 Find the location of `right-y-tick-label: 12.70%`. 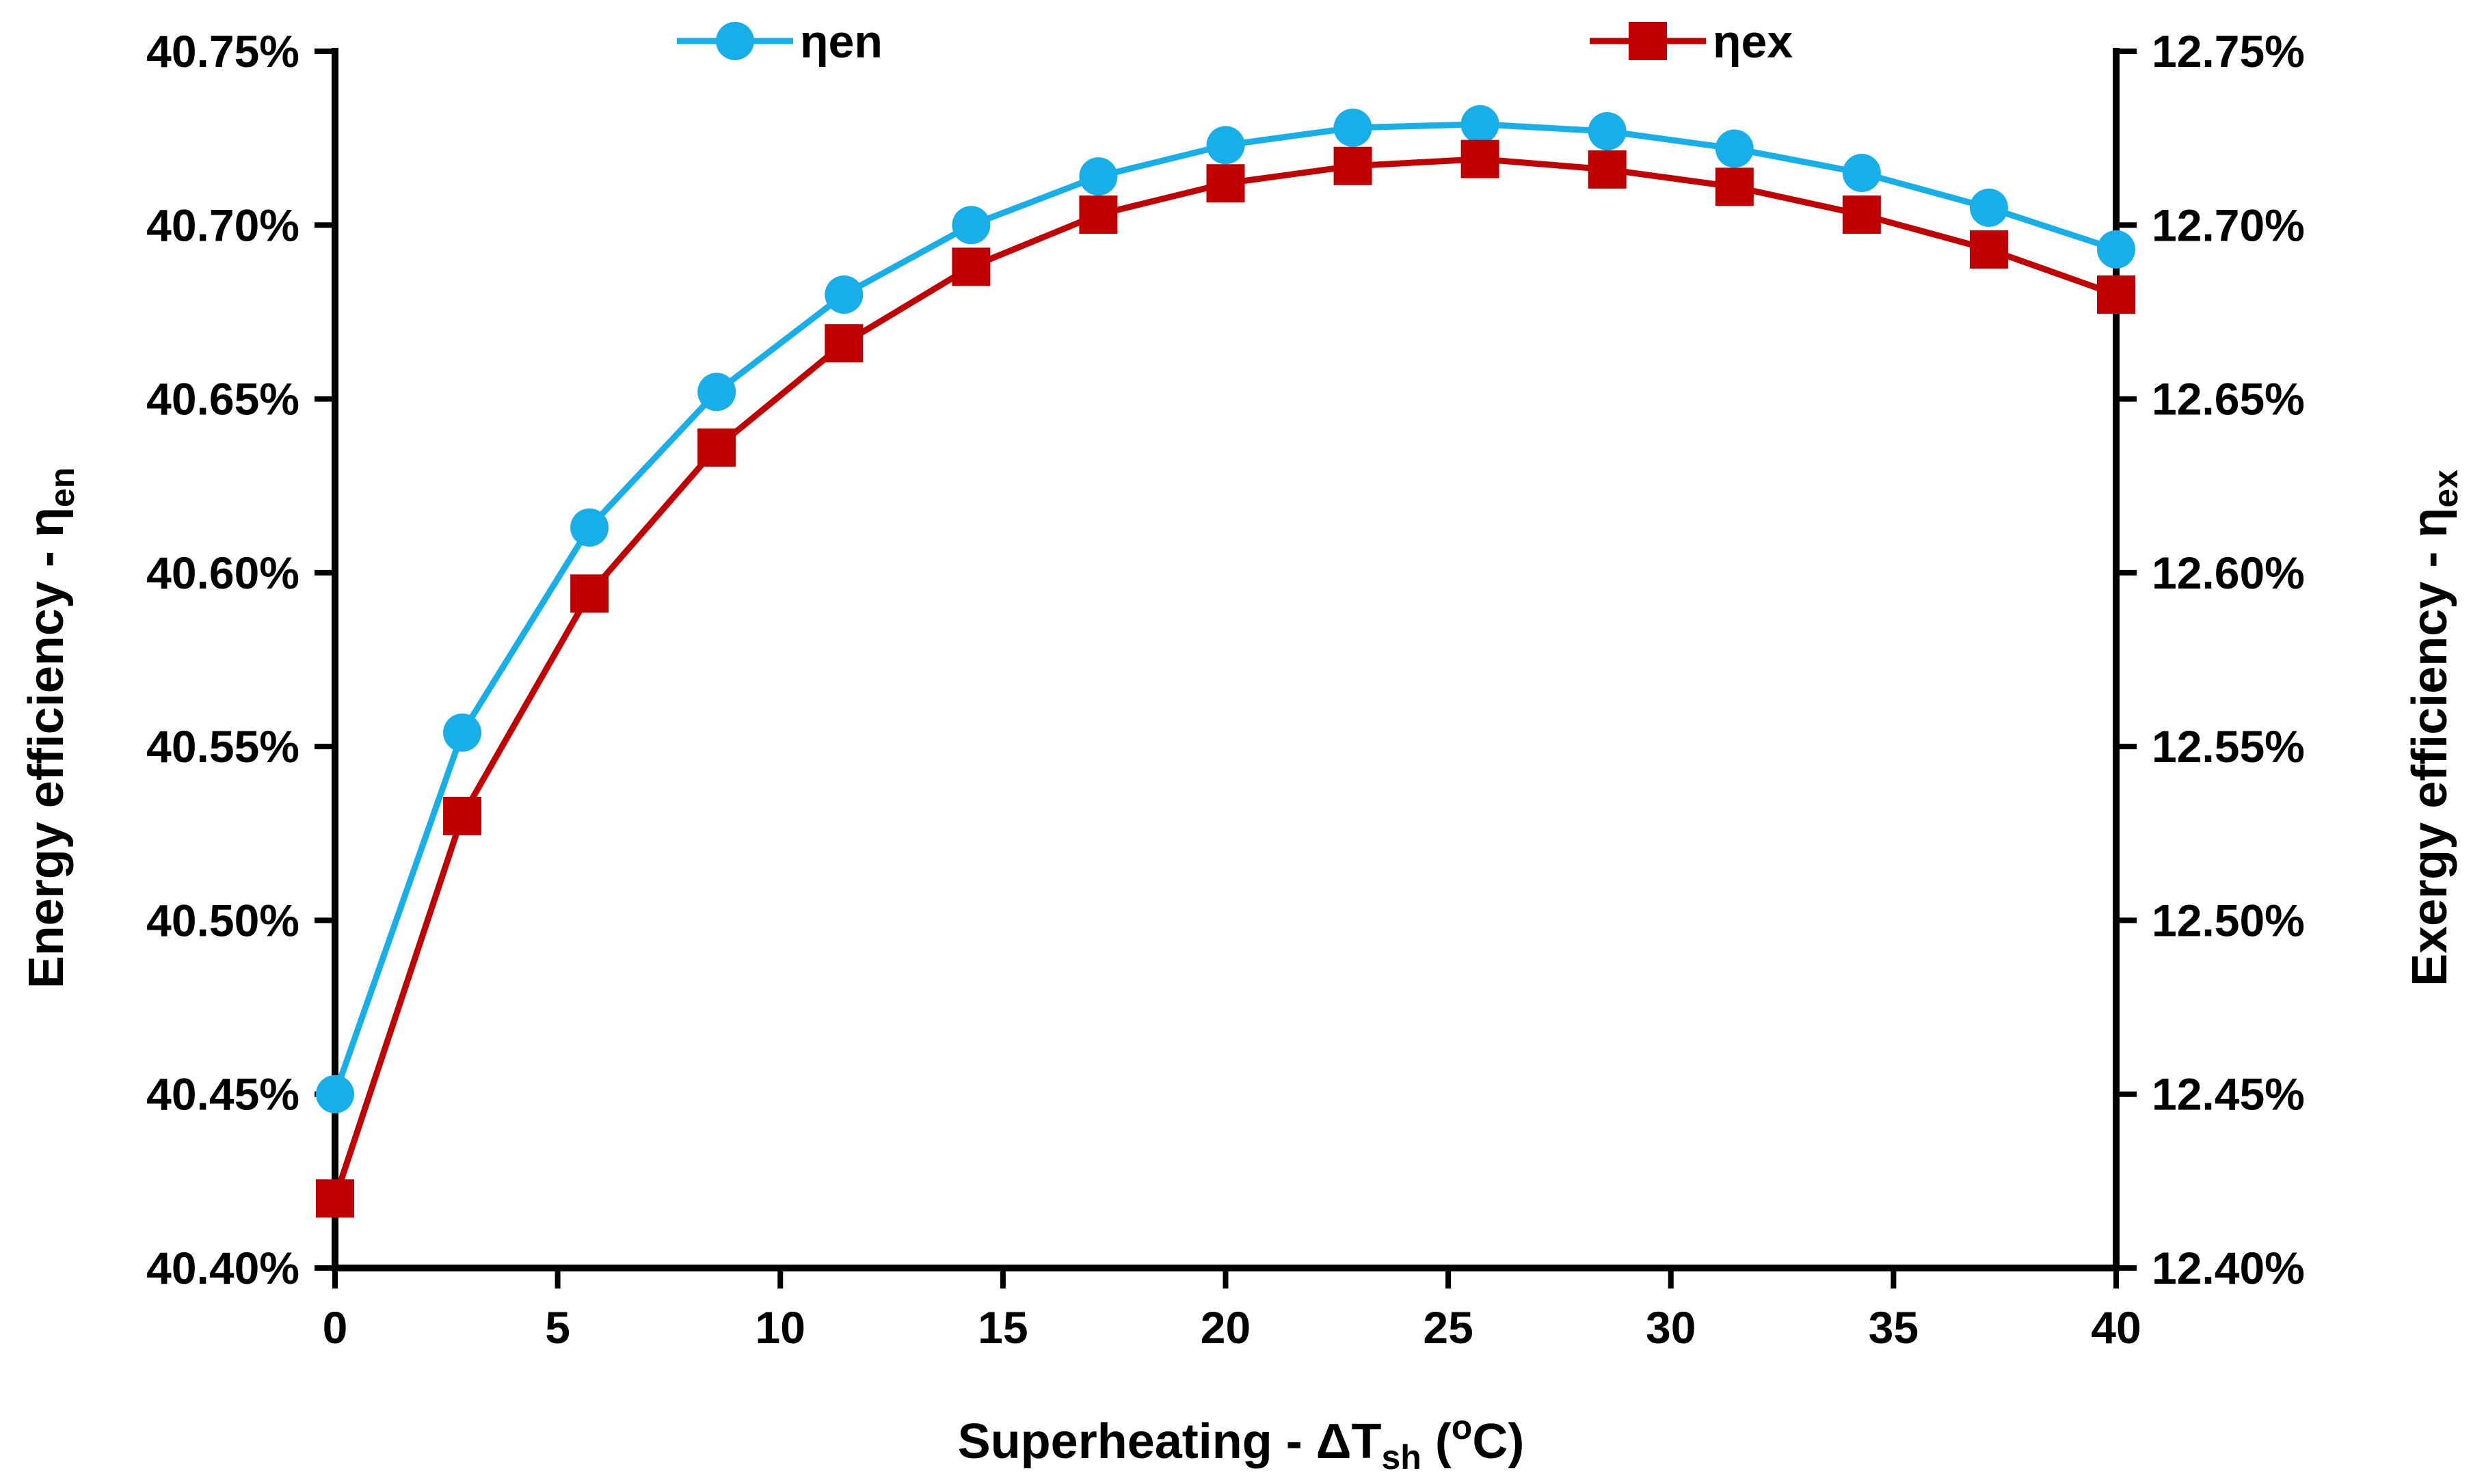

right-y-tick-label: 12.70% is located at coordinates (2229, 225).